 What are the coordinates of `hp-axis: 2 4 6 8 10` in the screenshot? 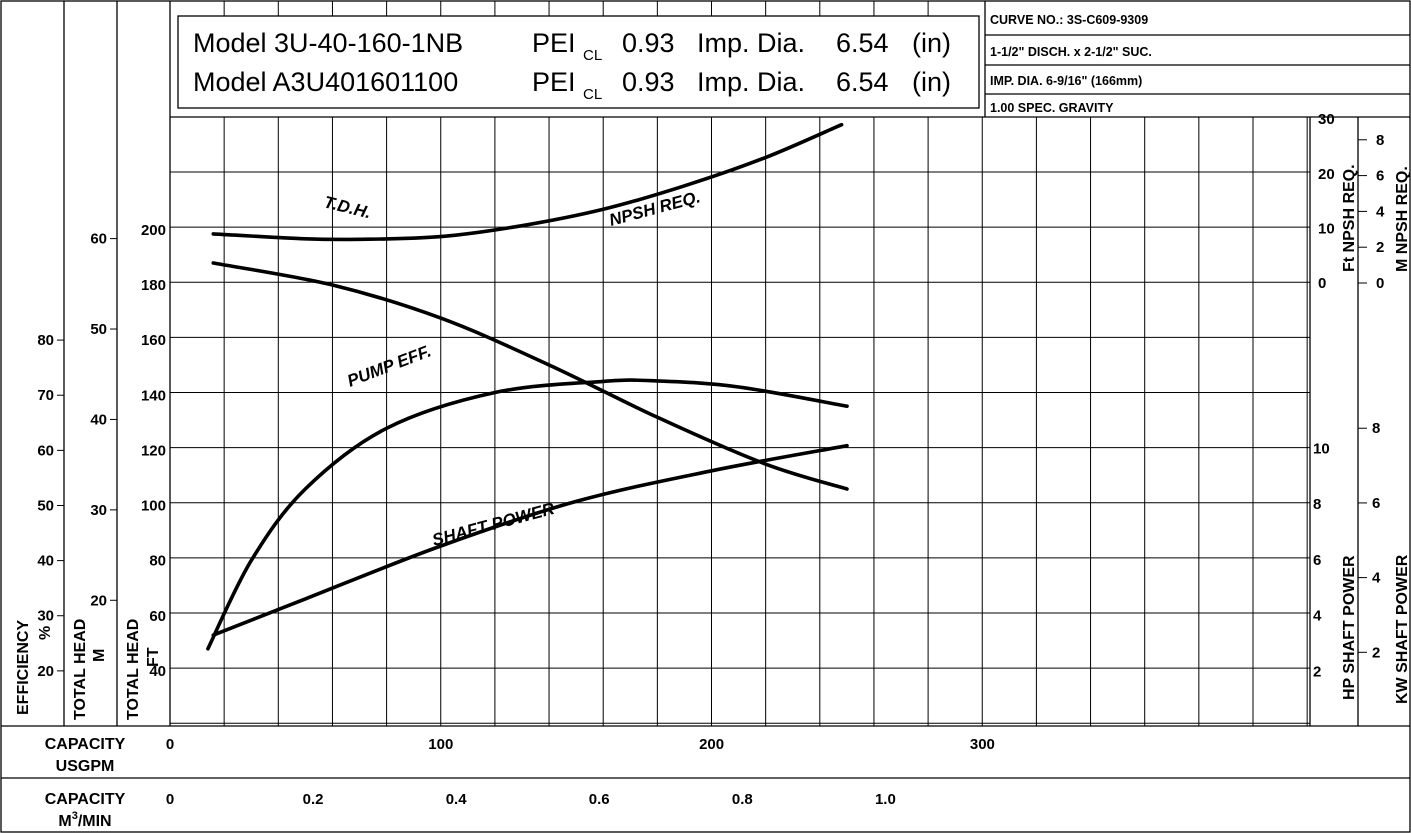 It's located at (1321, 561).